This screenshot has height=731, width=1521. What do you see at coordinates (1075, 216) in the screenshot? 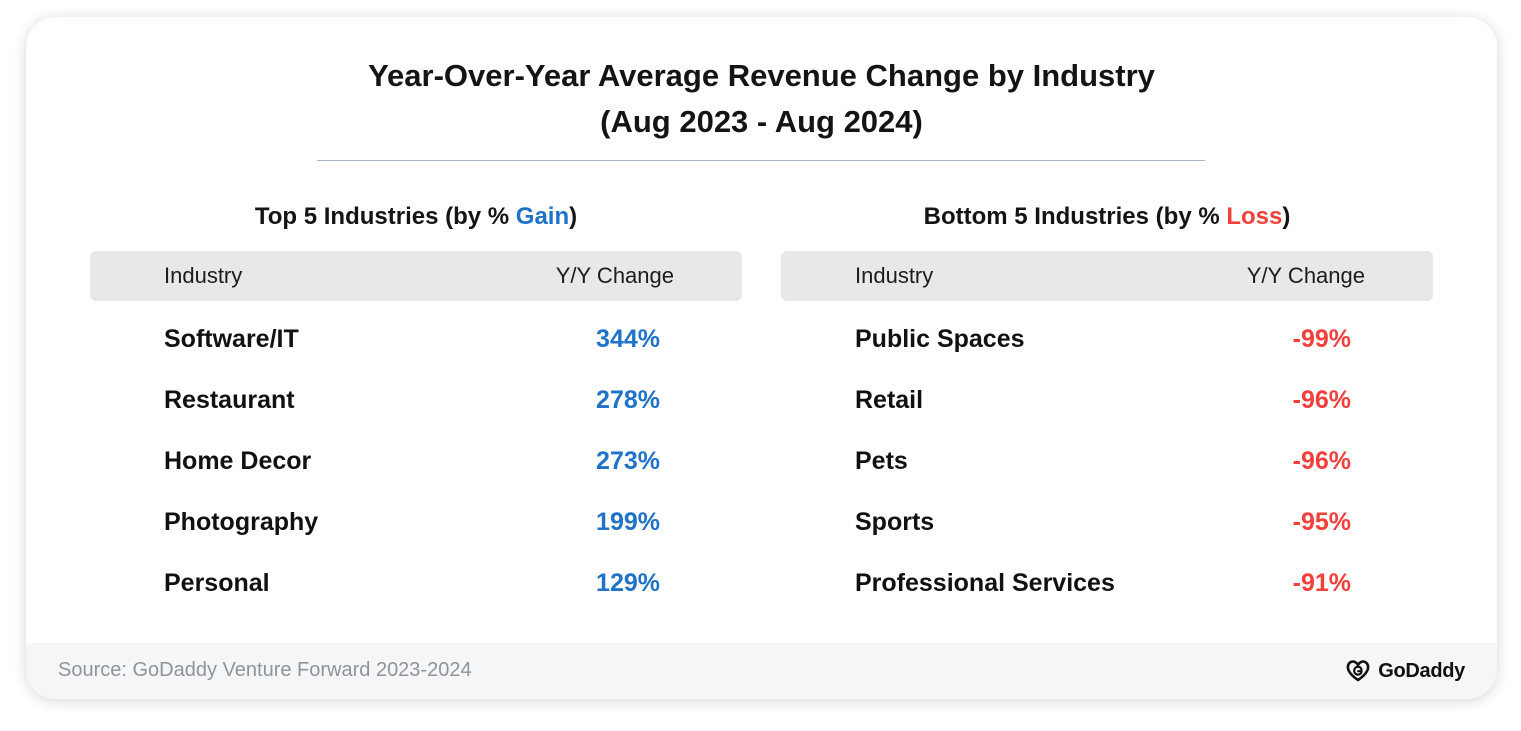
I see `heading-prefix: Bottom 5 Industries (by %` at bounding box center [1075, 216].